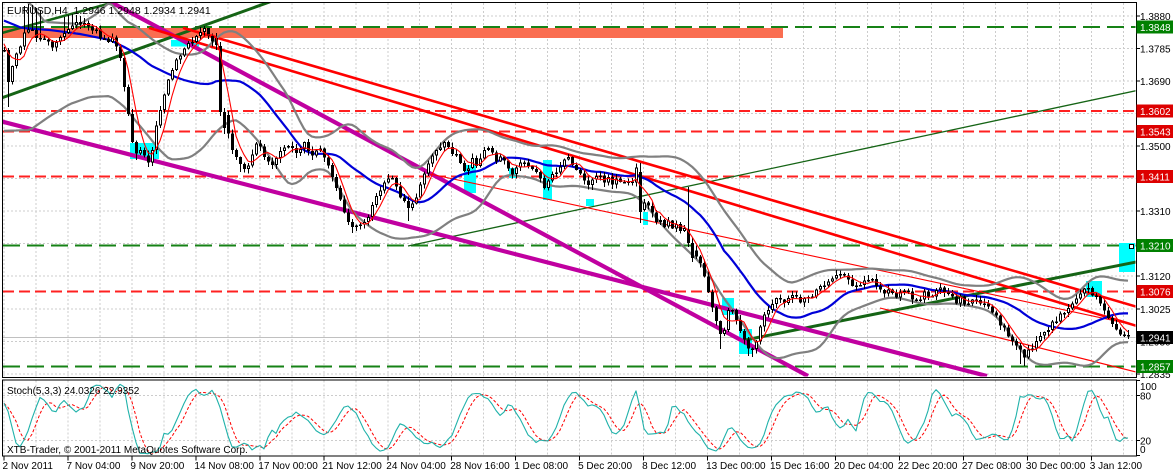  What do you see at coordinates (1155, 82) in the screenshot?
I see `svg-text: 1.3690` at bounding box center [1155, 82].